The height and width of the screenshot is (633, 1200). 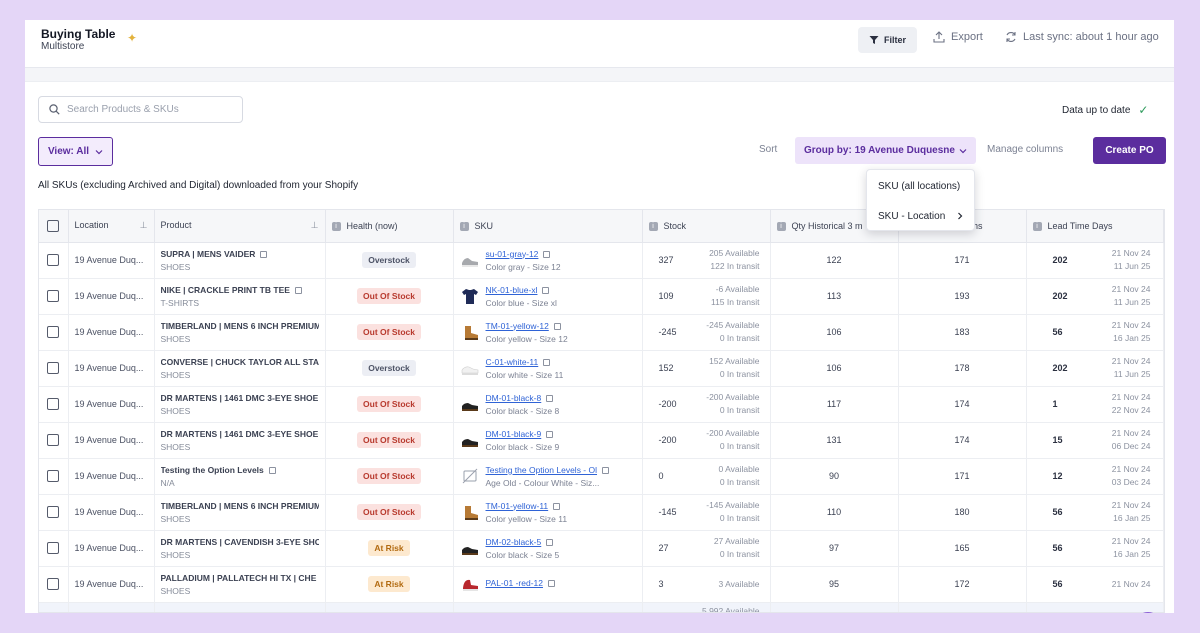 I want to click on product-name: TIMBERLAND | MENS 6 INCH PREMIUM, so click(x=239, y=505).